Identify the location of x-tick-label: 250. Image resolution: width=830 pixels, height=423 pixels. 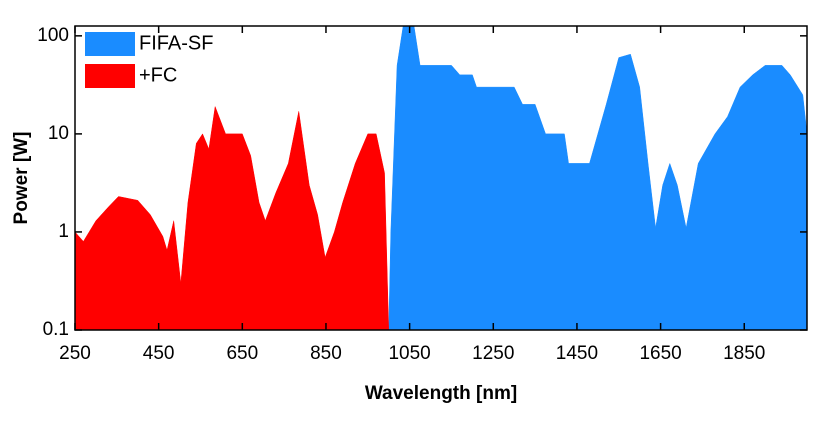
(75, 353).